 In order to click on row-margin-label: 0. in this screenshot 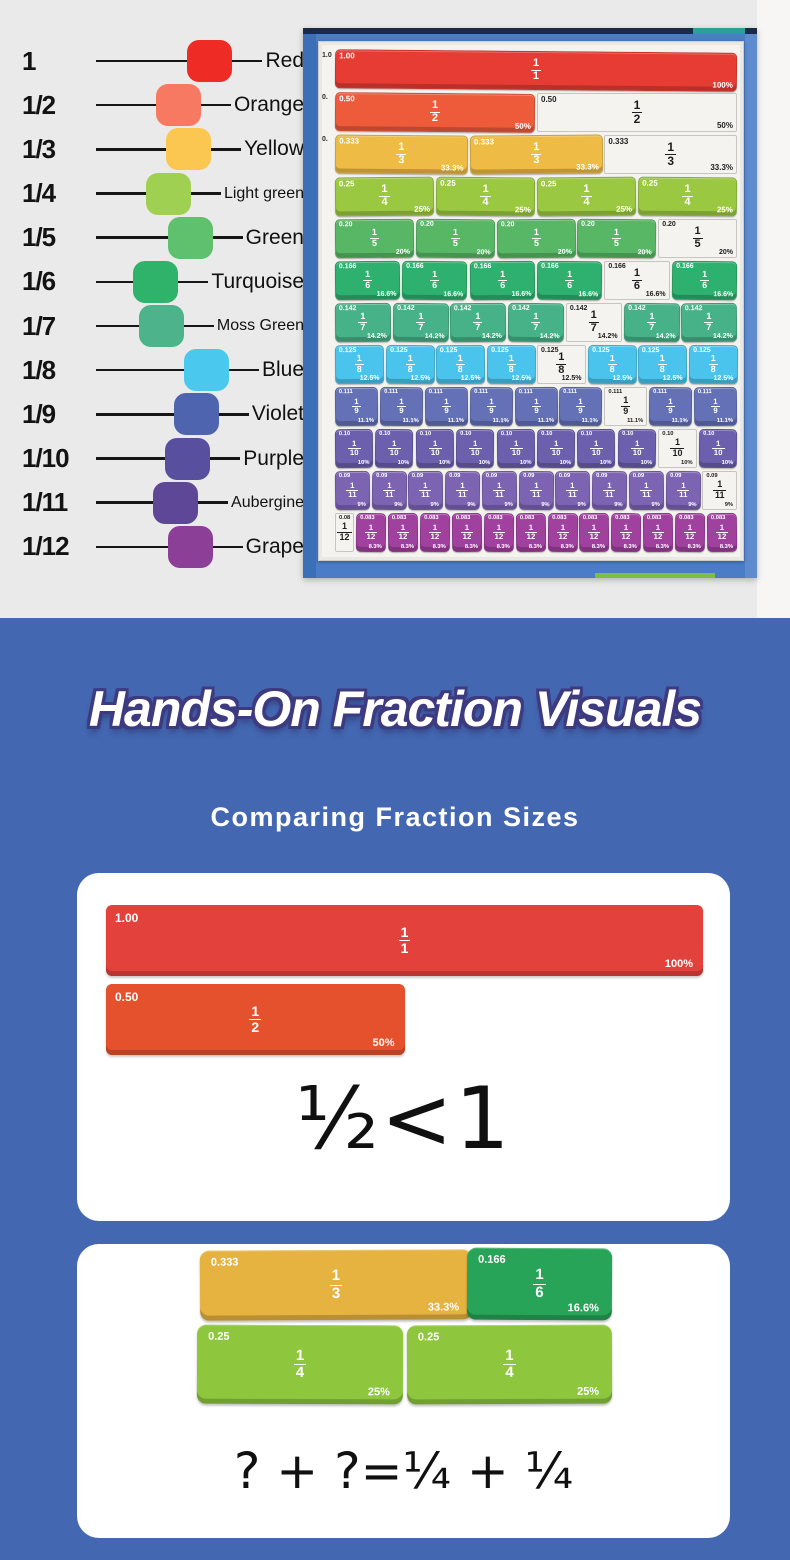, I will do `click(325, 97)`.